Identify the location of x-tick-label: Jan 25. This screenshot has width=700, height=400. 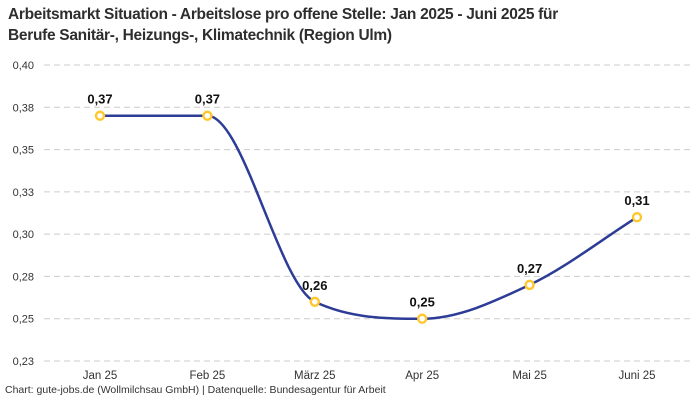
(100, 376).